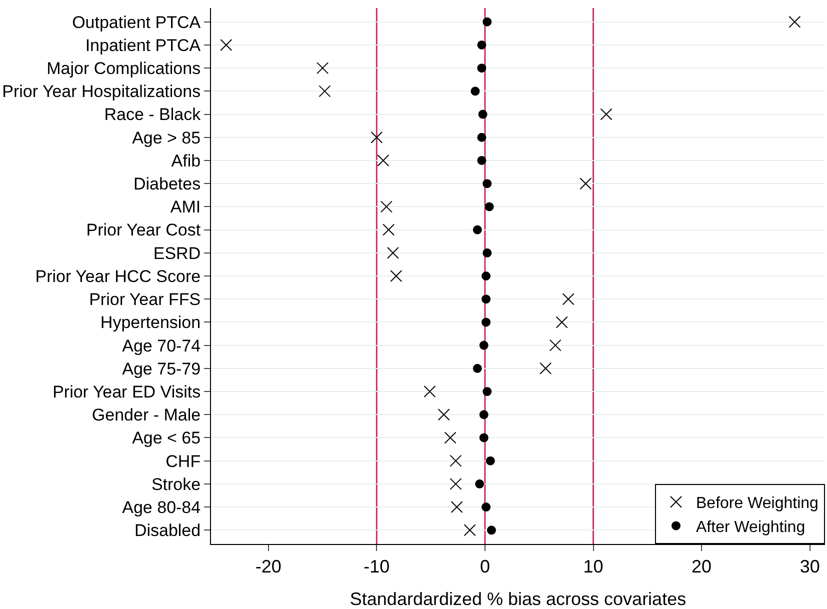 The height and width of the screenshot is (609, 827). What do you see at coordinates (167, 184) in the screenshot?
I see `y-tick-label: Diabetes` at bounding box center [167, 184].